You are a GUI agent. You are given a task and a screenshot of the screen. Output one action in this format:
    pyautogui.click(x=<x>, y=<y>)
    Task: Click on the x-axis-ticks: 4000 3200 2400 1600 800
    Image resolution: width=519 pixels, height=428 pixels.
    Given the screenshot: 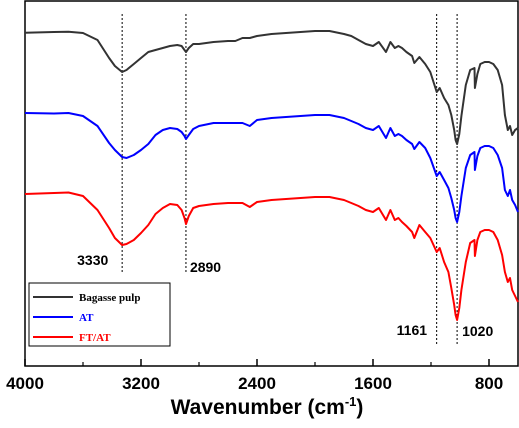 What is the action you would take?
    pyautogui.click(x=254, y=376)
    